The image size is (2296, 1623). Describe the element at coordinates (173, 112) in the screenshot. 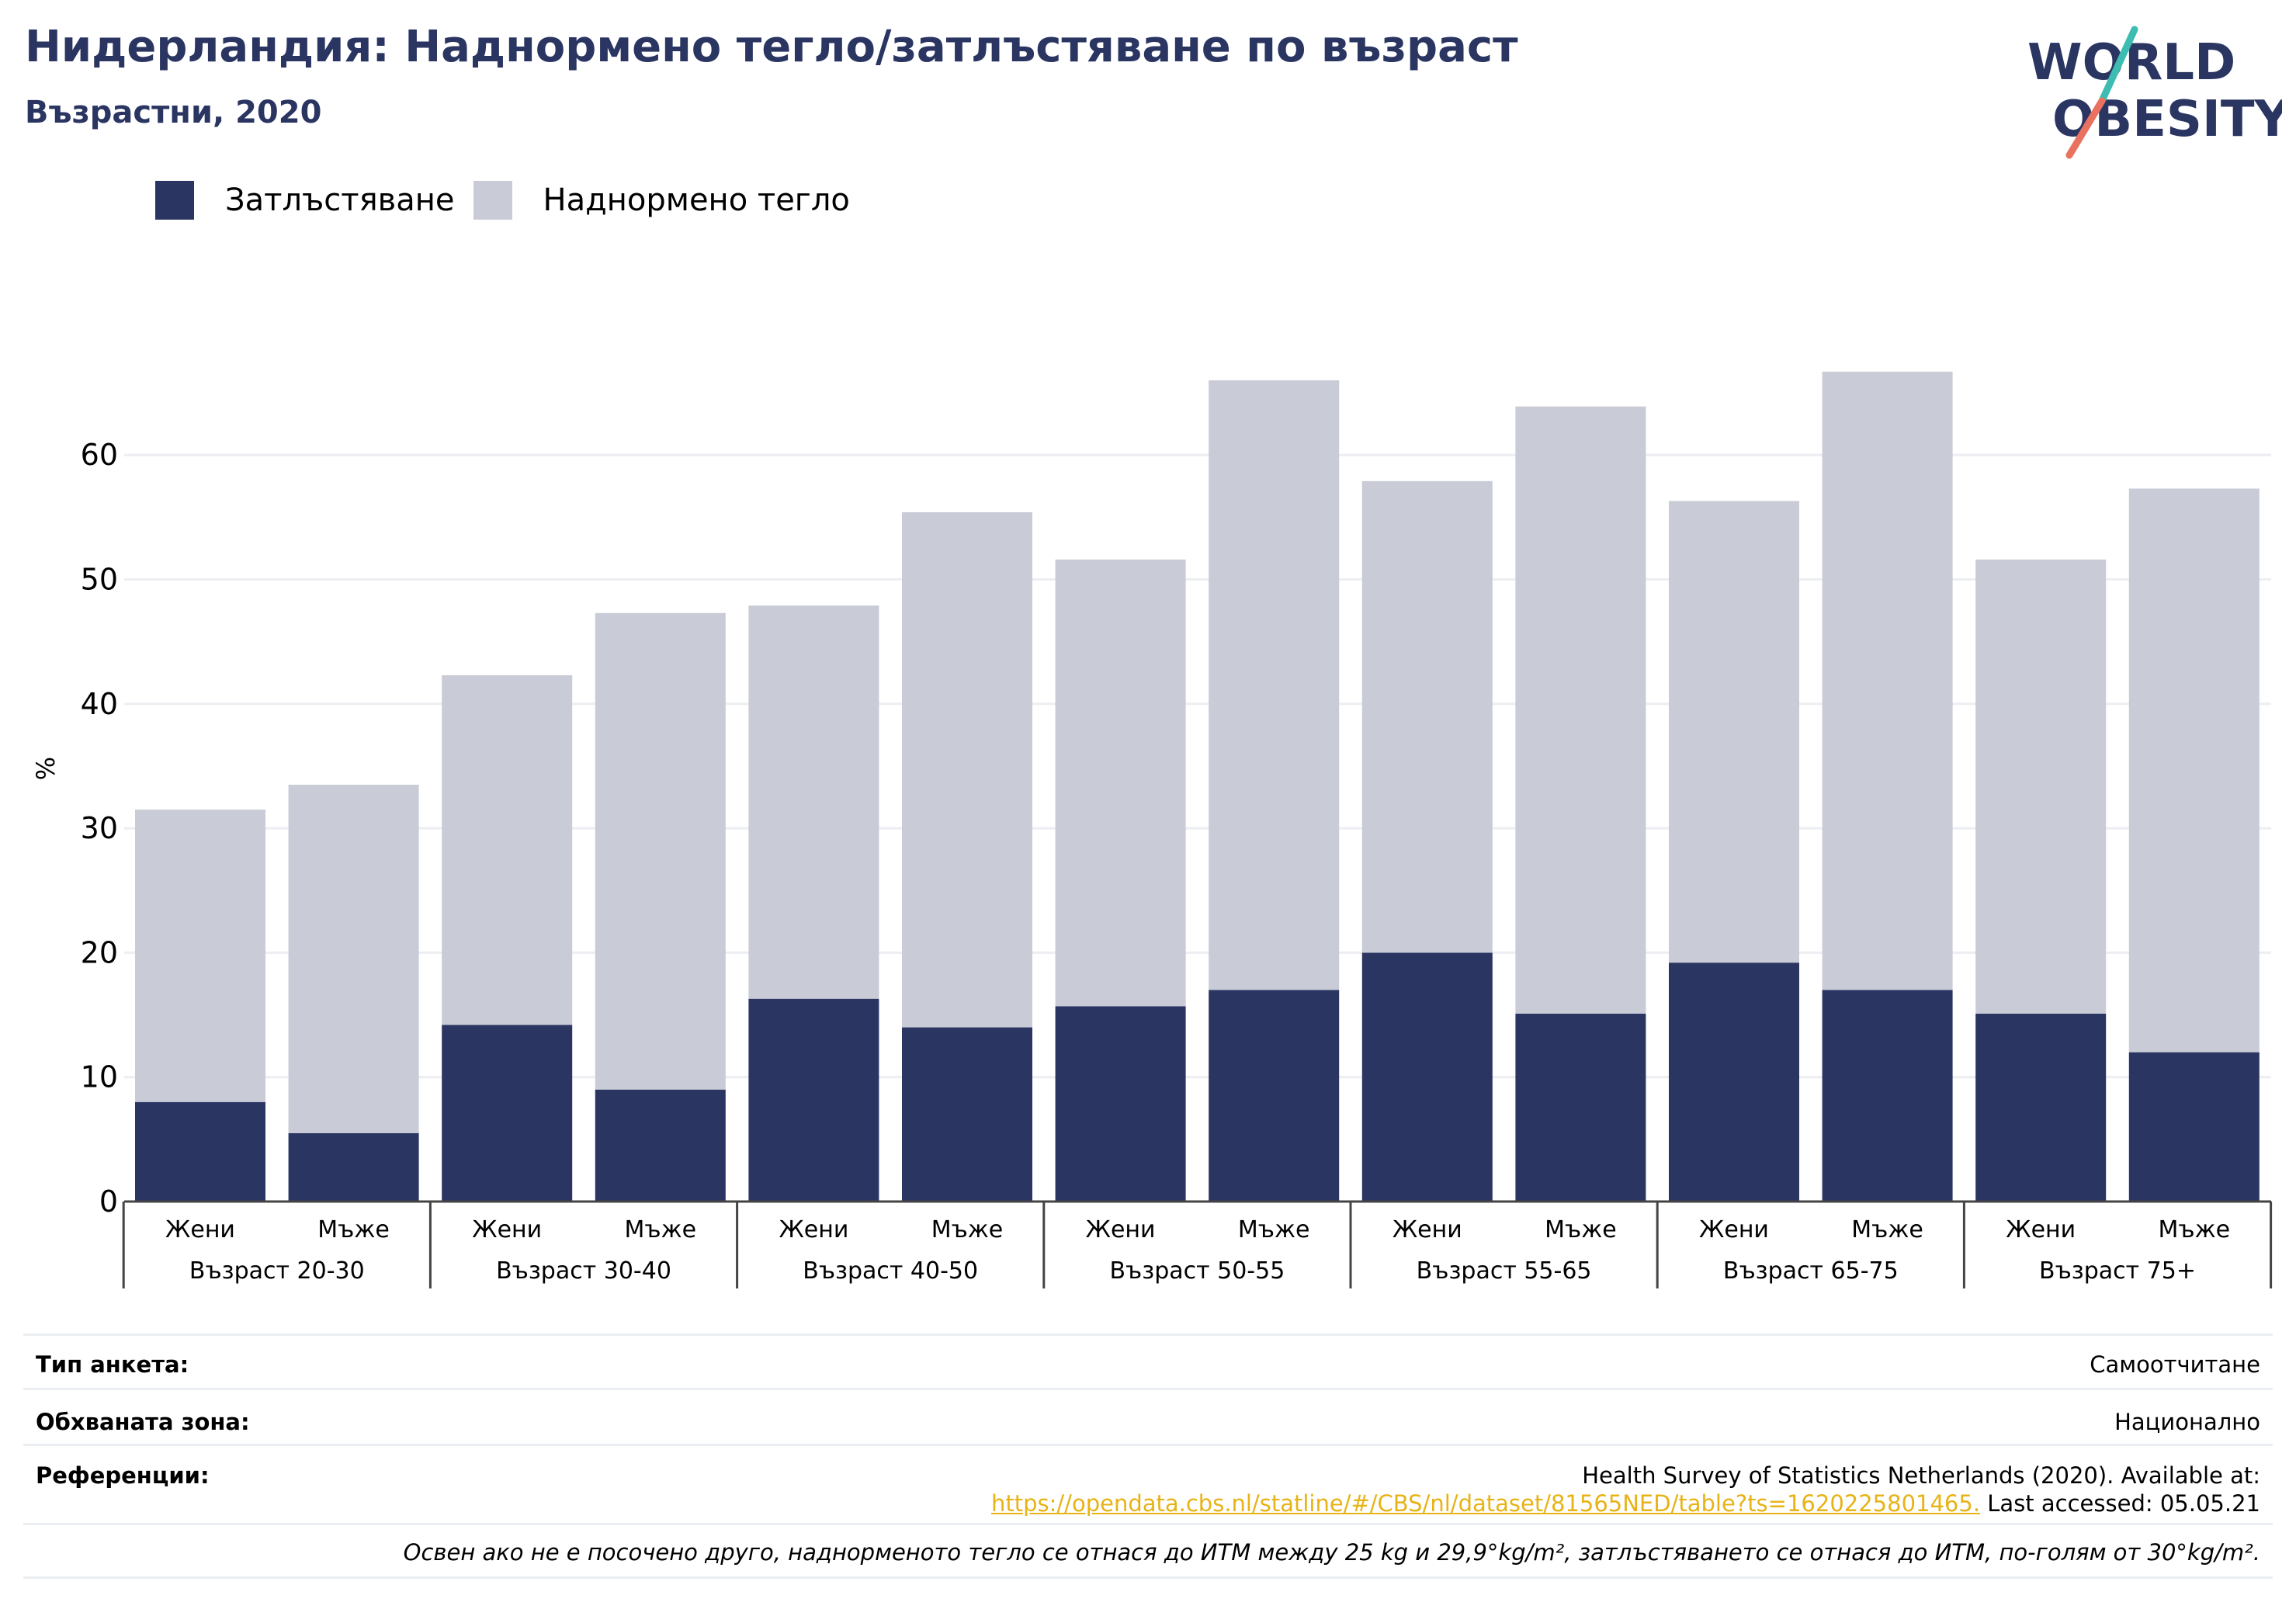

I see `chart-subtitle: Възрастни, 2020` at that location.